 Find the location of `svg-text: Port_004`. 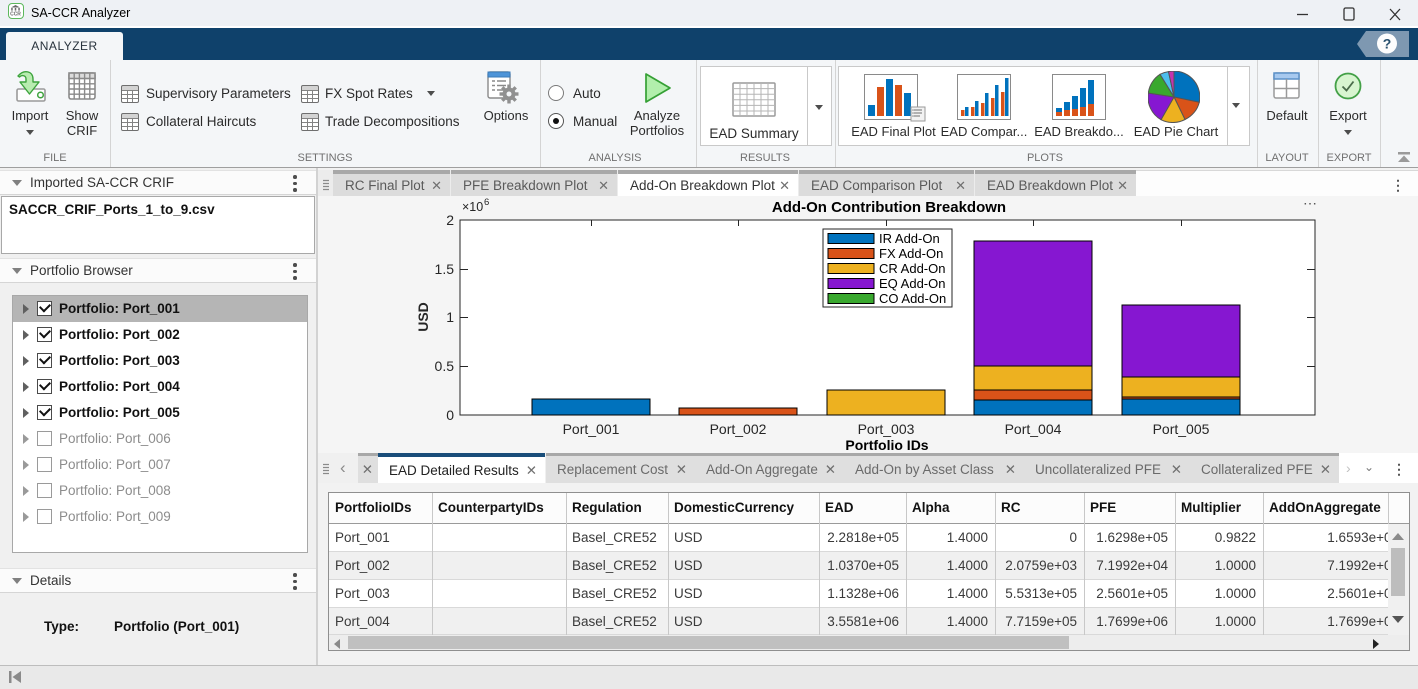

svg-text: Port_004 is located at coordinates (1033, 429).